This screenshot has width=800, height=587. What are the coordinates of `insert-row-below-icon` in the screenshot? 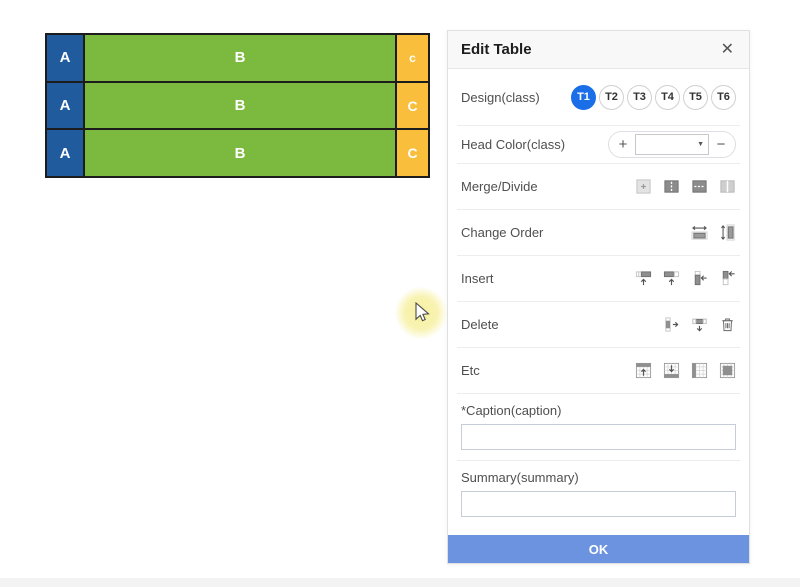 It's located at (671, 278).